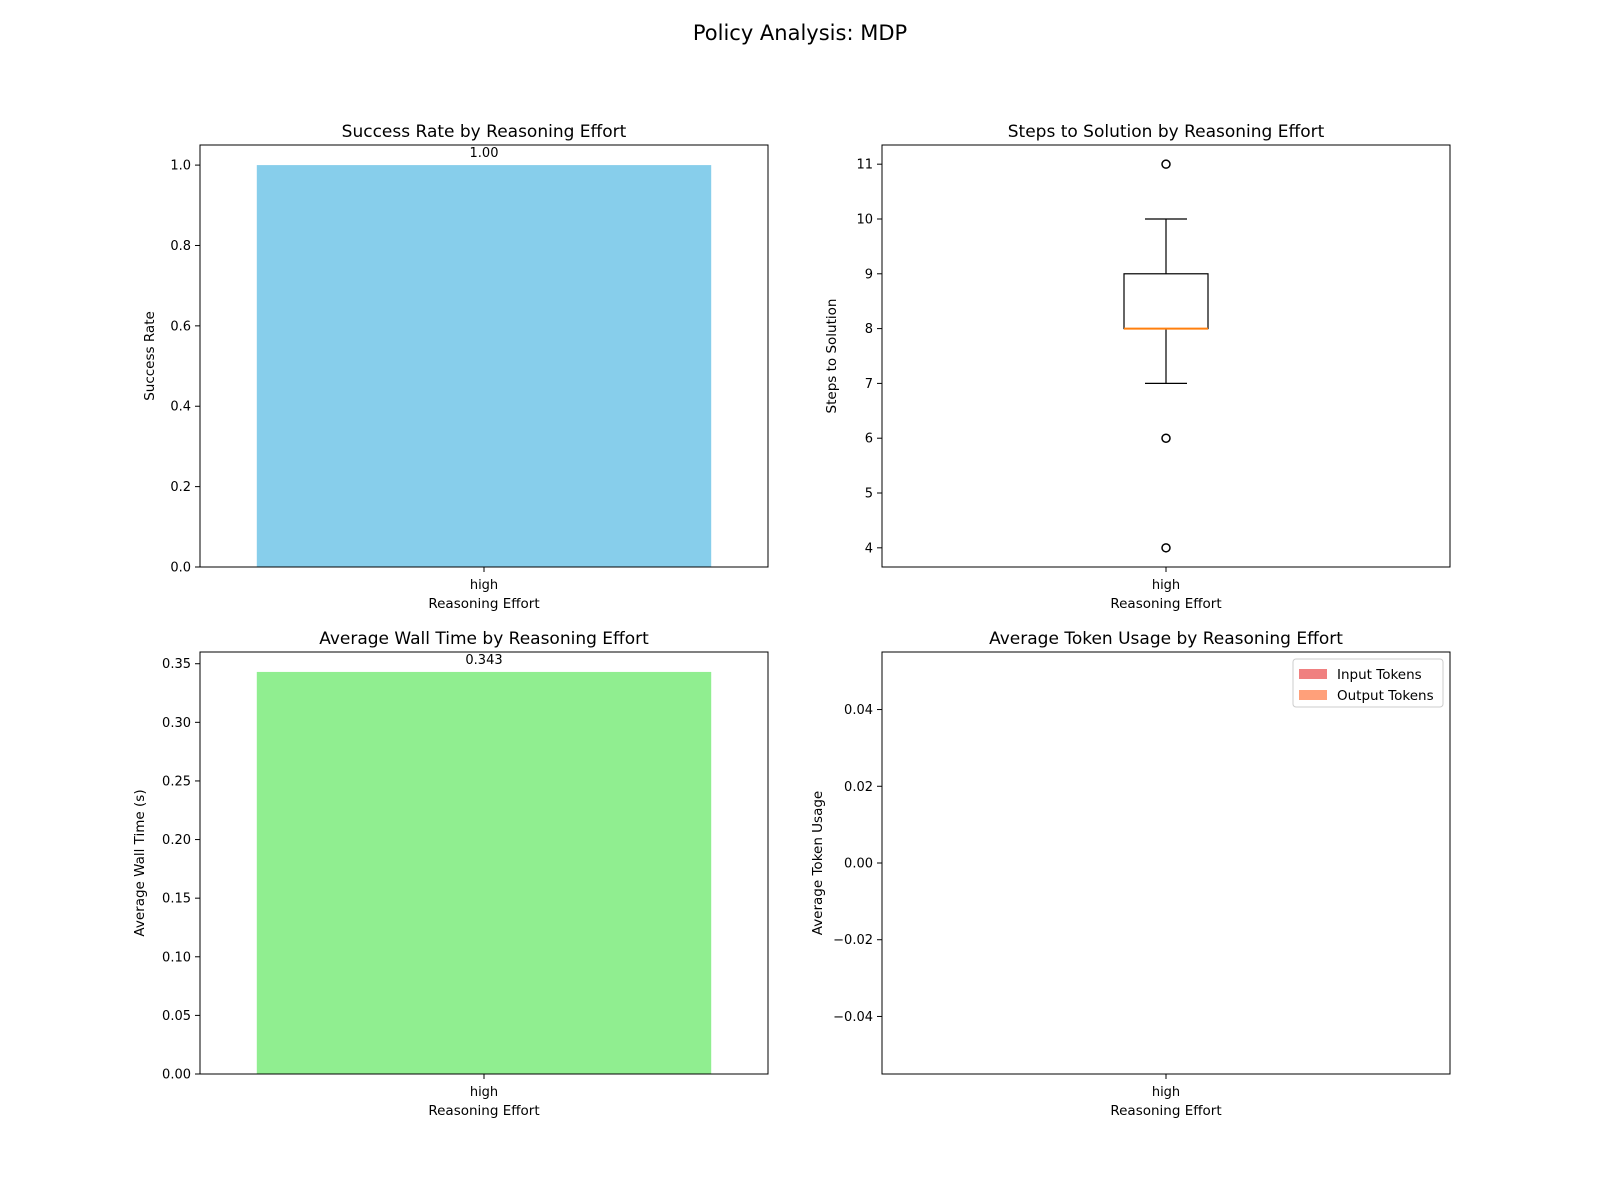 The image size is (1600, 1200). What do you see at coordinates (176, 957) in the screenshot?
I see `y-tick-label: 0.10` at bounding box center [176, 957].